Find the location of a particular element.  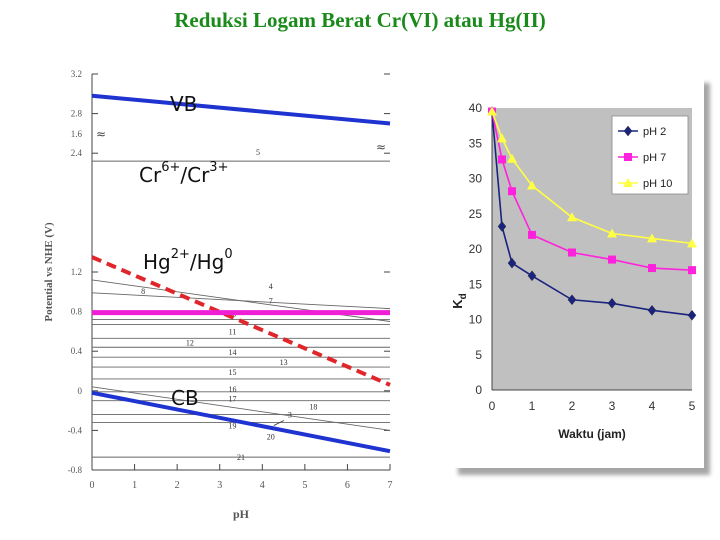

reaction-line-number: 11 is located at coordinates (233, 331).